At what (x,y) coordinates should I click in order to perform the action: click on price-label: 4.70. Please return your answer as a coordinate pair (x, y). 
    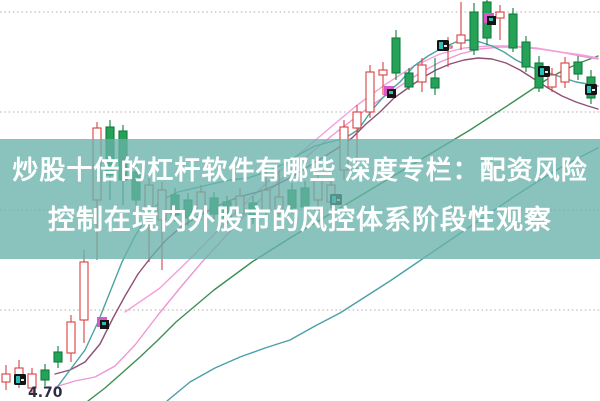
    Looking at the image, I should click on (45, 393).